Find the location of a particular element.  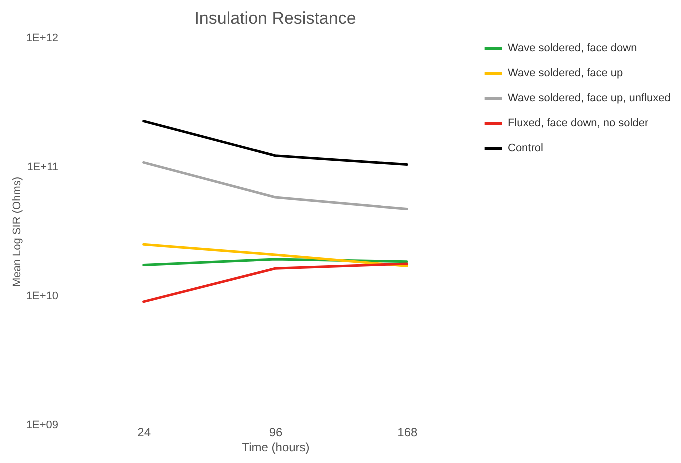

x-tick-label: 168 is located at coordinates (408, 433).